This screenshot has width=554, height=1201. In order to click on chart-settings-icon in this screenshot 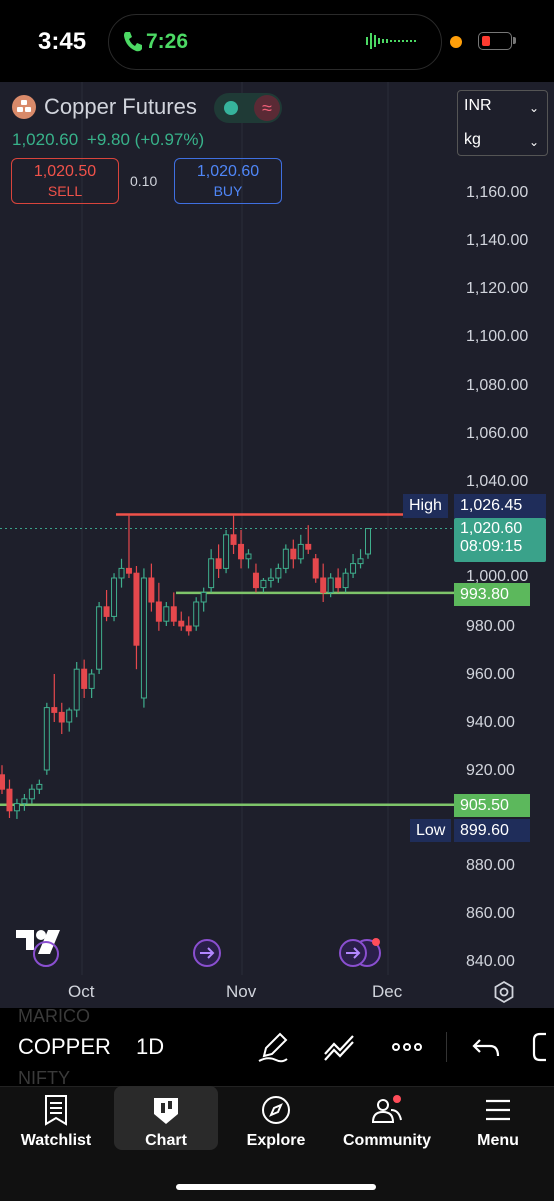, I will do `click(504, 992)`.